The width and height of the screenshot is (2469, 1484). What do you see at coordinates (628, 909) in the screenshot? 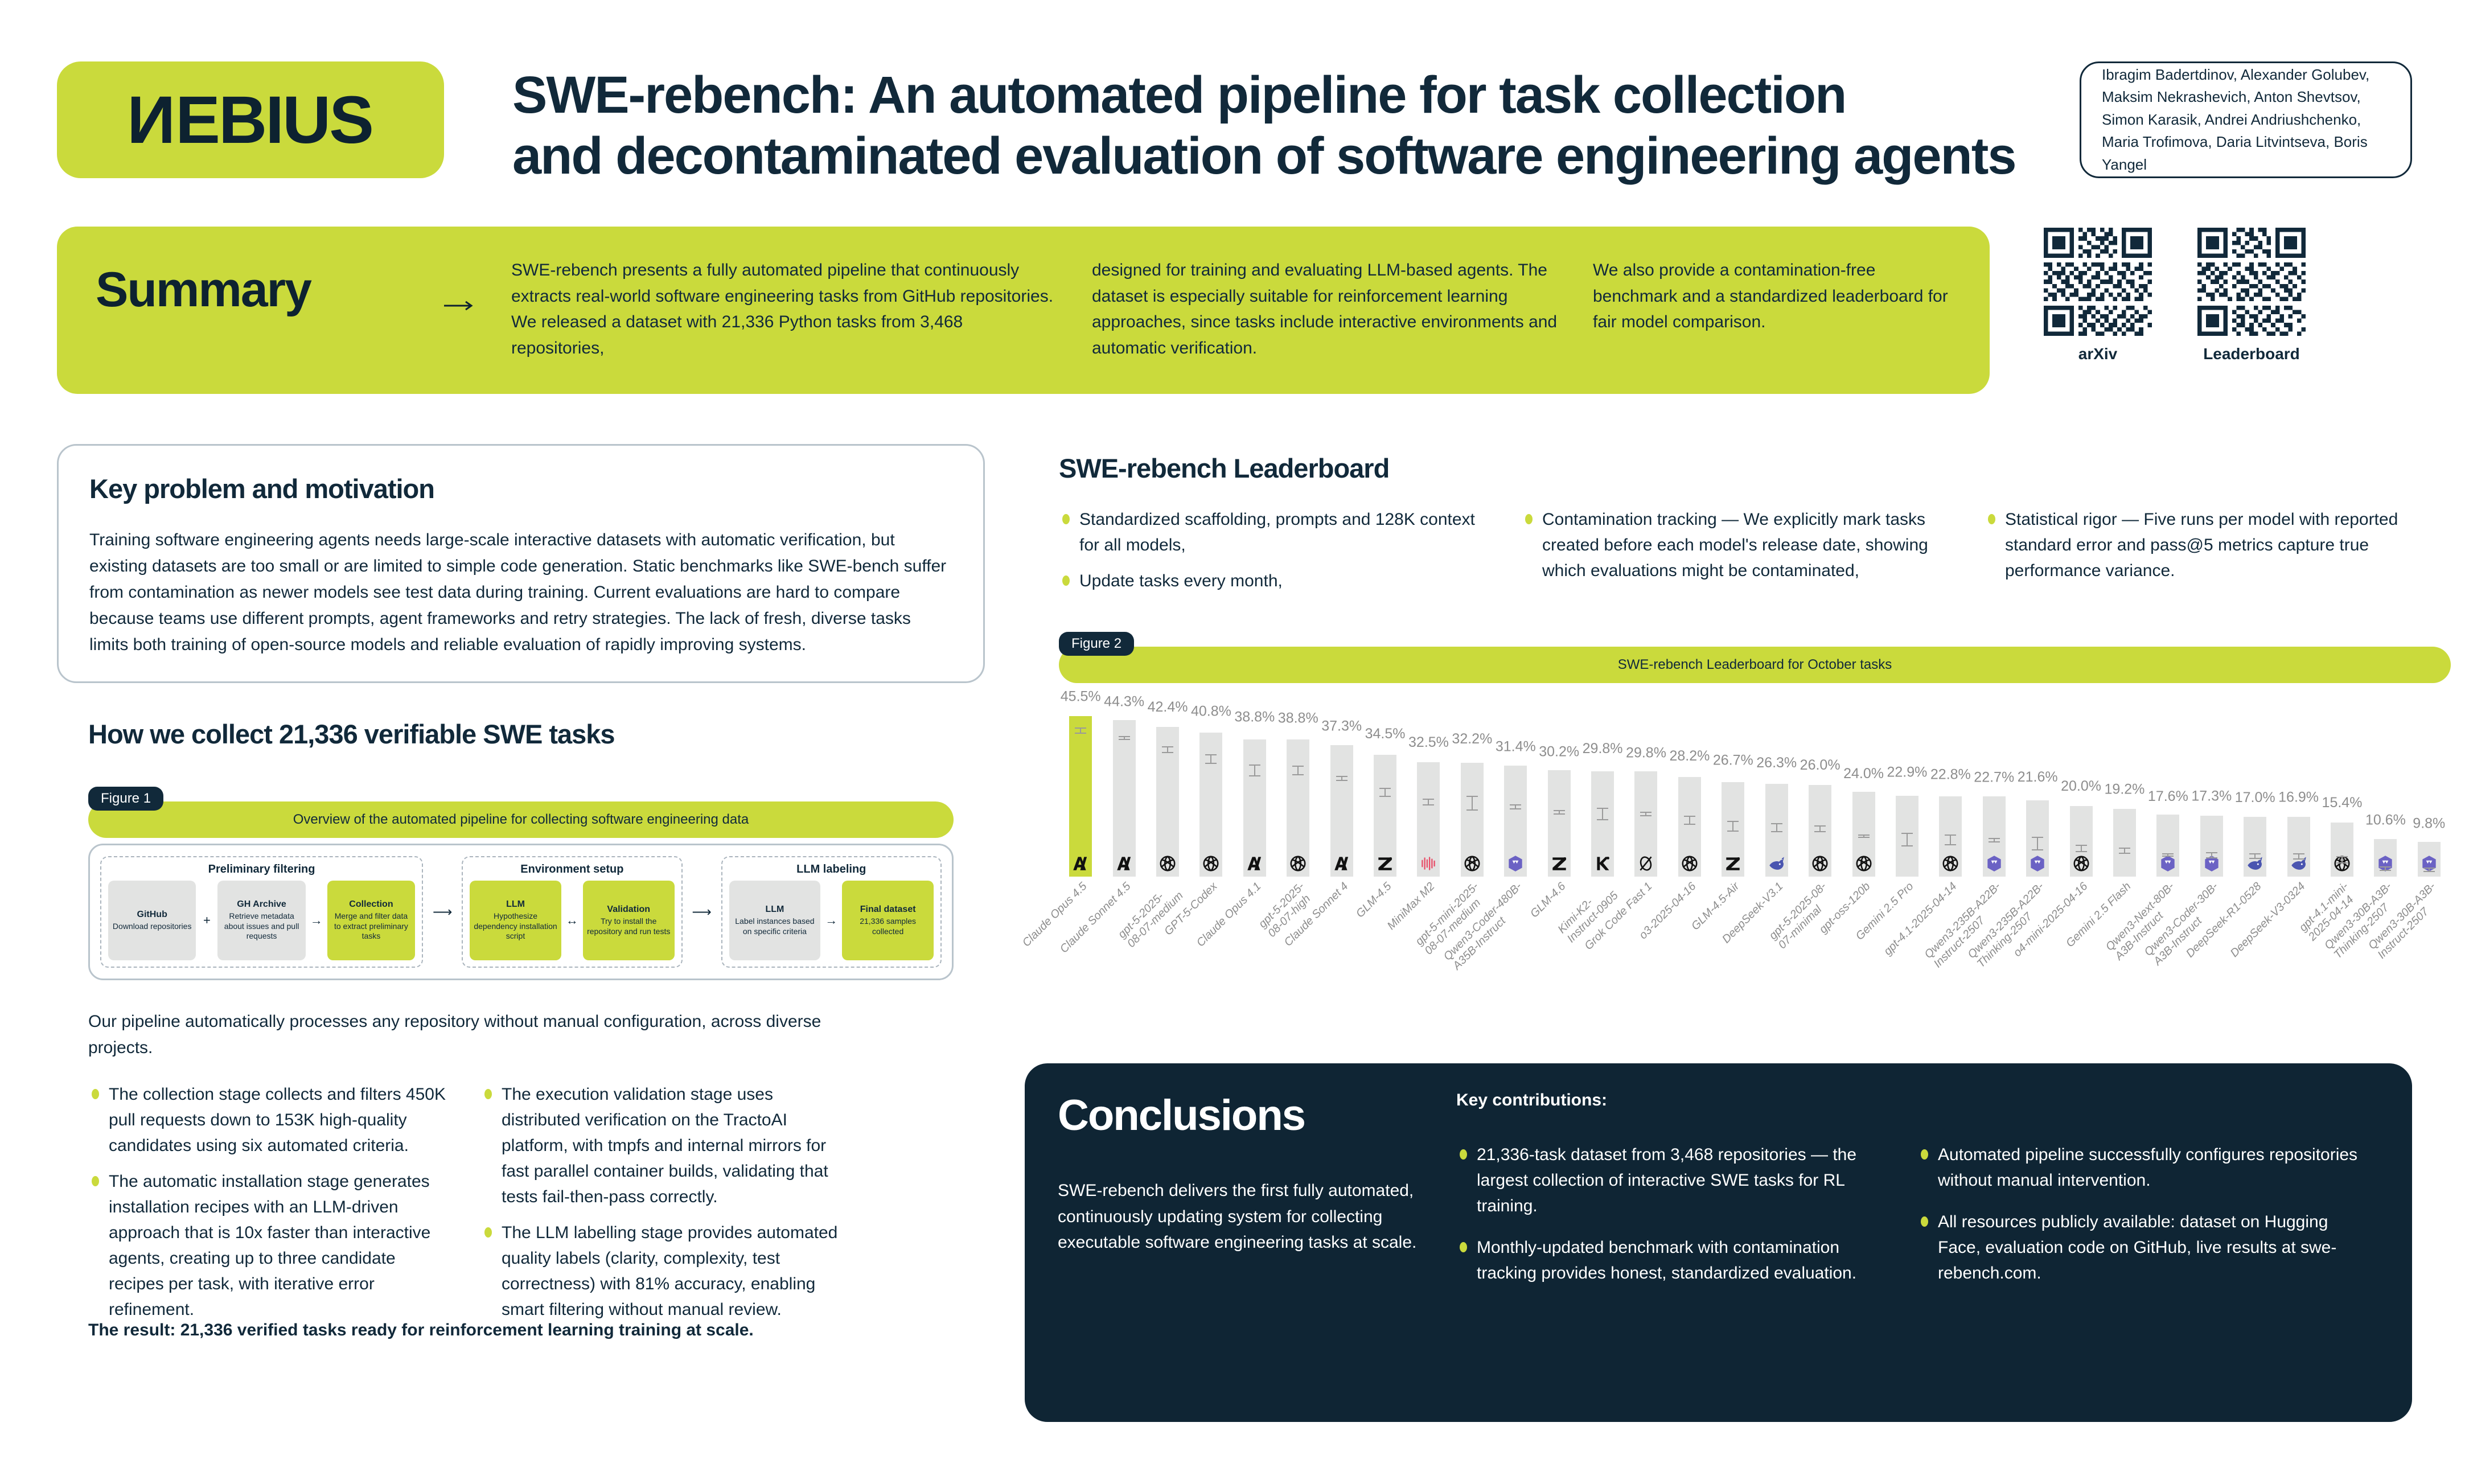
I see `pipeline-step-title: Validation` at bounding box center [628, 909].